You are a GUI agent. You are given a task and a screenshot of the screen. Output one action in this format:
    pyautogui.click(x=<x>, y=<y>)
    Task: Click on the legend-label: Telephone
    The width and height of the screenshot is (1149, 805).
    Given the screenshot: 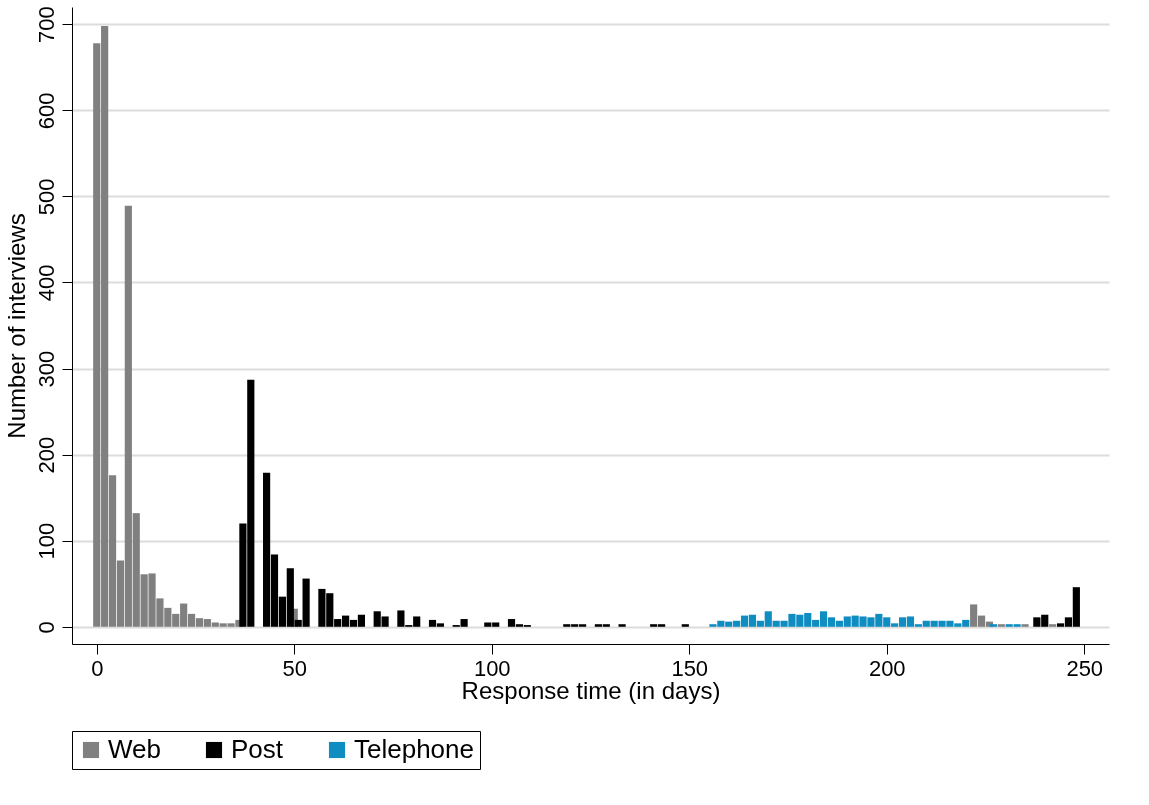 What is the action you would take?
    pyautogui.click(x=414, y=749)
    